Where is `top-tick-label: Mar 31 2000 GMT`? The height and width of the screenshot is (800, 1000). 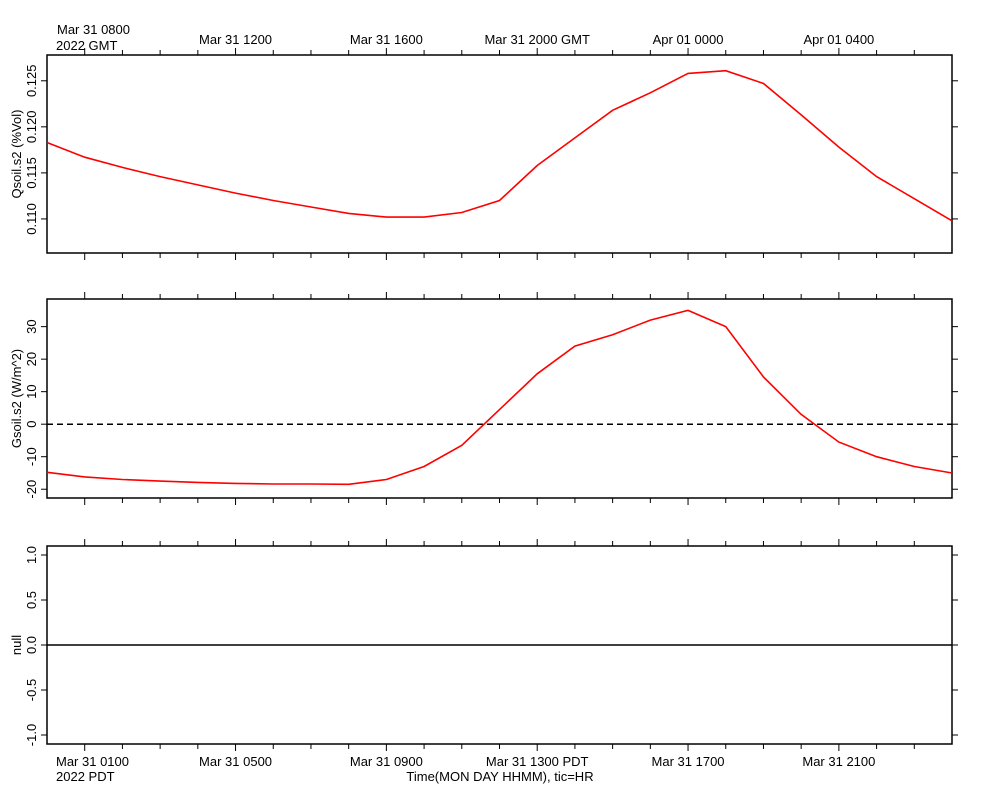 top-tick-label: Mar 31 2000 GMT is located at coordinates (537, 39).